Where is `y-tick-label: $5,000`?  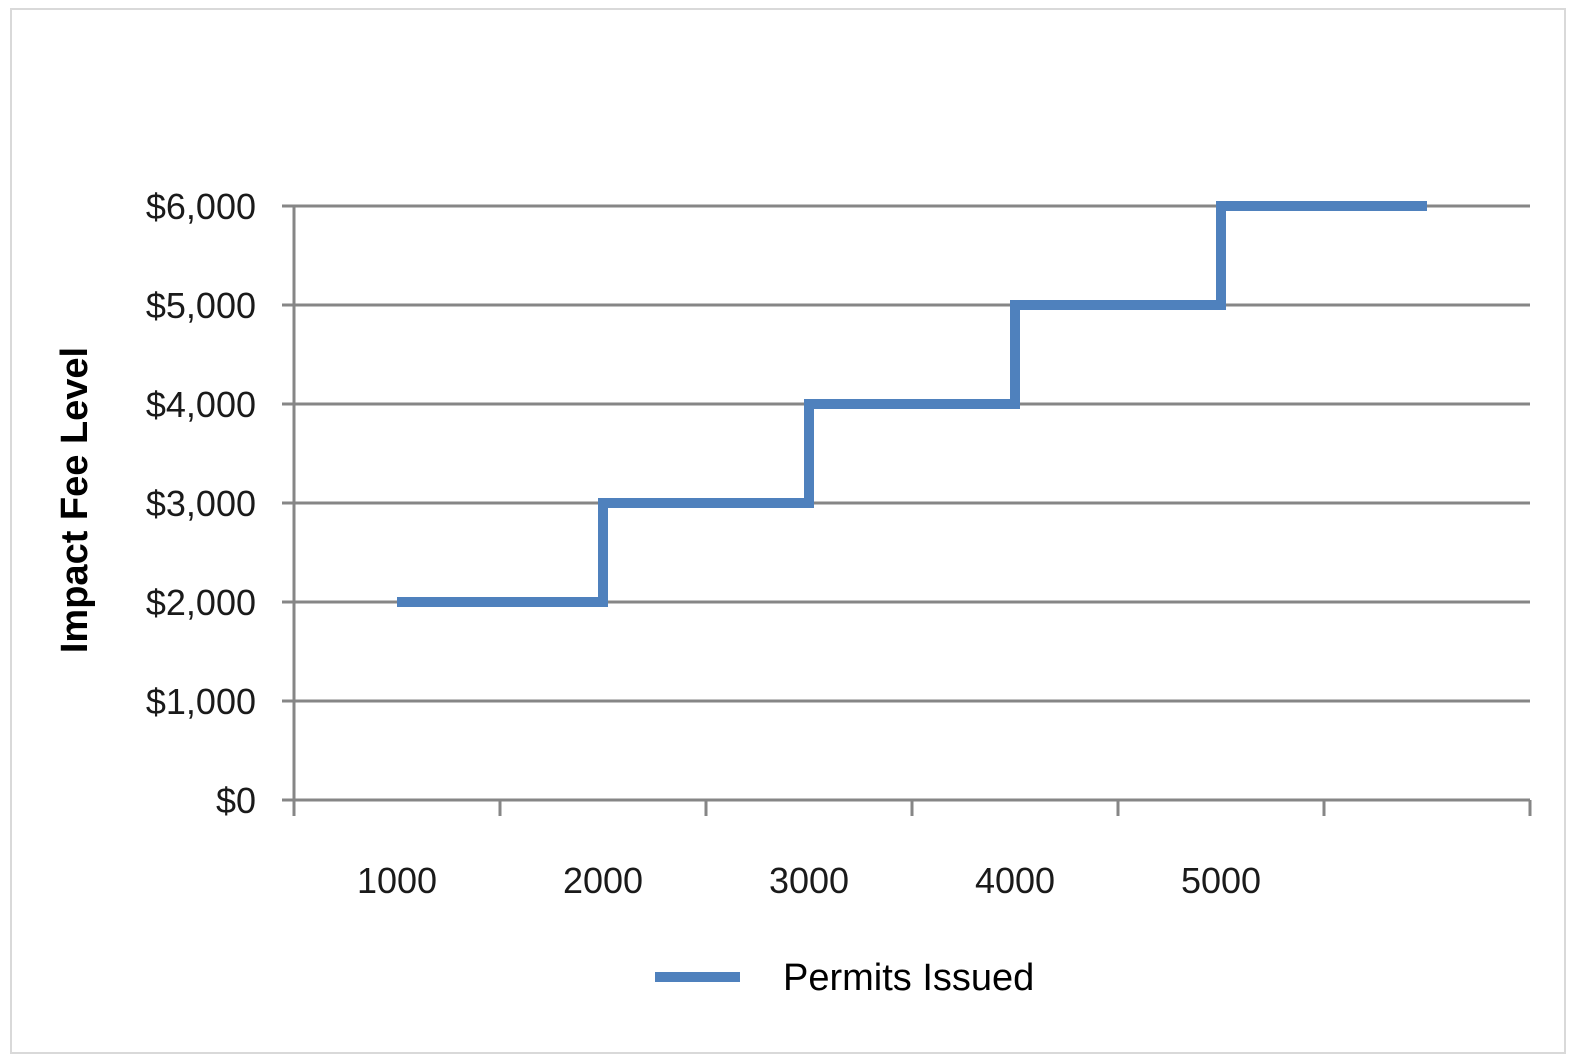
y-tick-label: $5,000 is located at coordinates (201, 305).